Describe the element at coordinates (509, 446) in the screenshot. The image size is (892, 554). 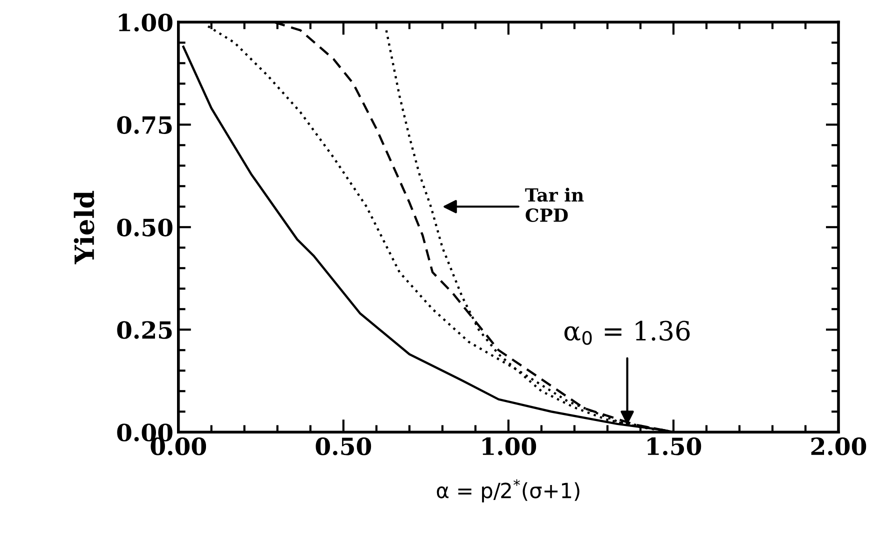
I see `x-tick-label: 1.00` at that location.